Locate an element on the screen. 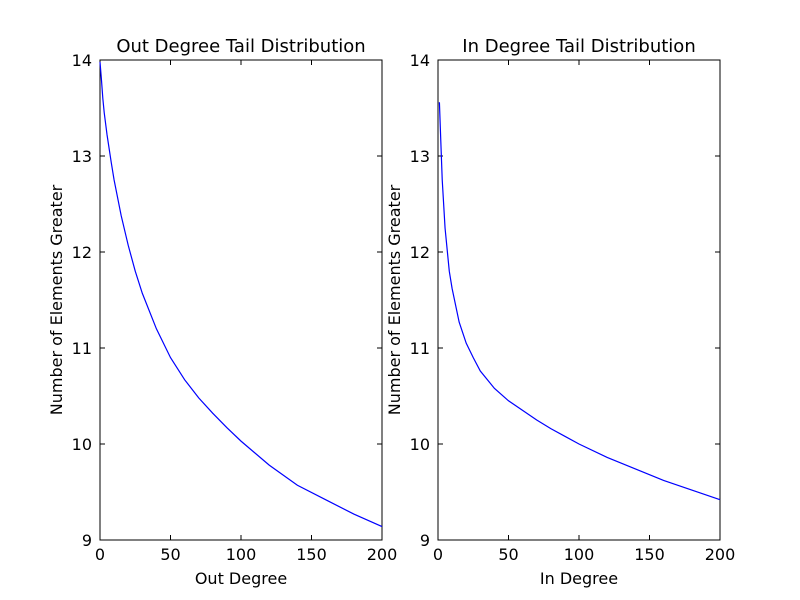  x-axis-label: In Degree is located at coordinates (579, 578).